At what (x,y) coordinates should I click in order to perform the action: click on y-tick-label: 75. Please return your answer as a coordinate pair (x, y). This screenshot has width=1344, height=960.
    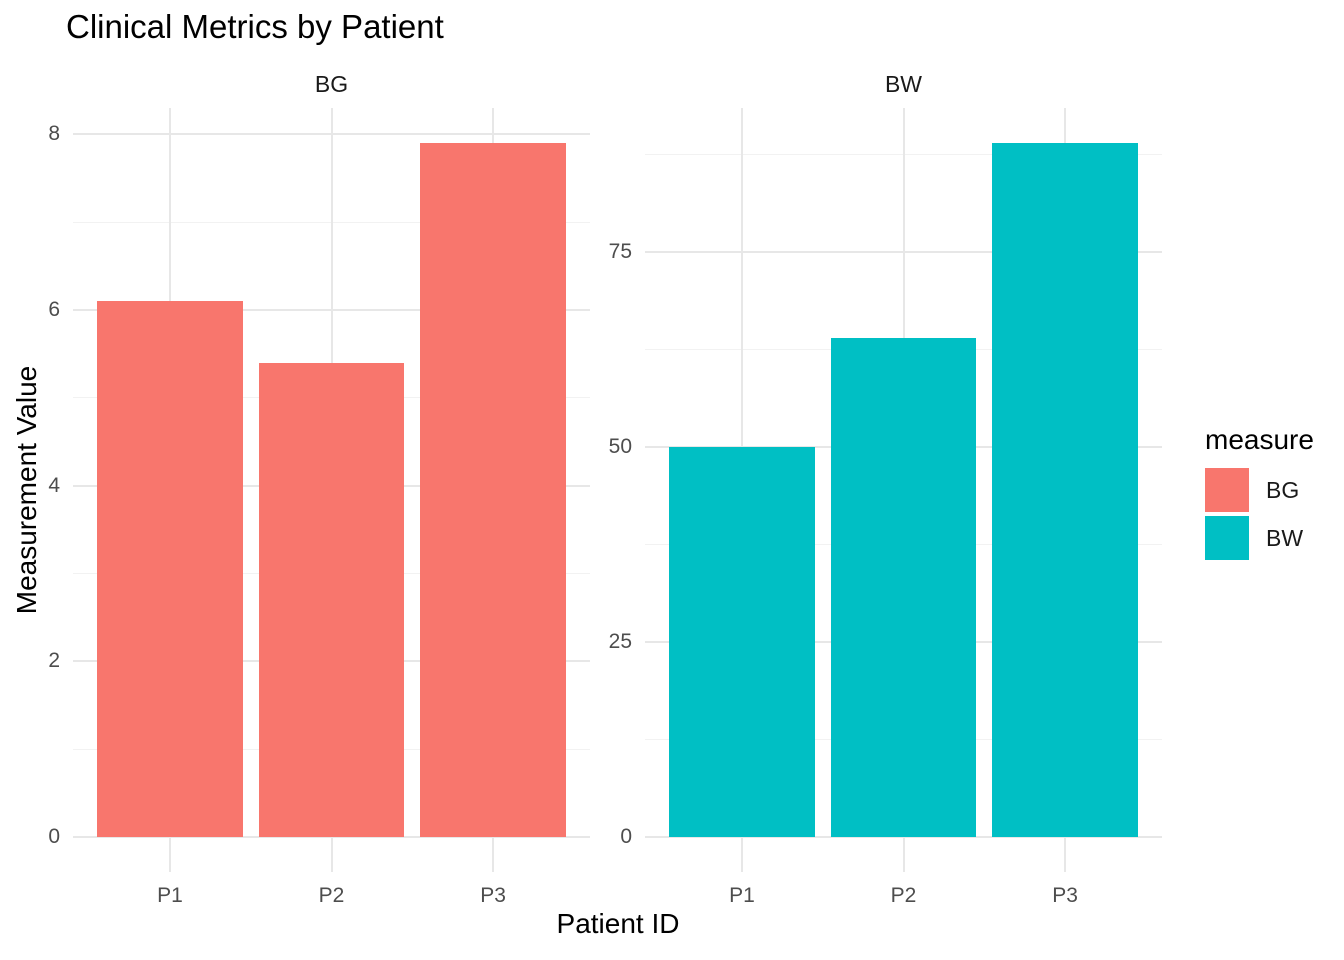
    Looking at the image, I should click on (620, 251).